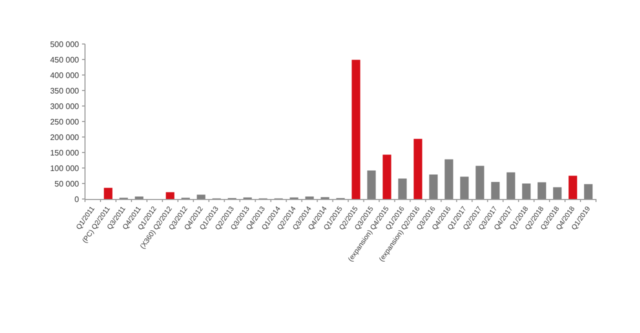 Image resolution: width=640 pixels, height=333 pixels. I want to click on y-tick-label: 200 000, so click(65, 137).